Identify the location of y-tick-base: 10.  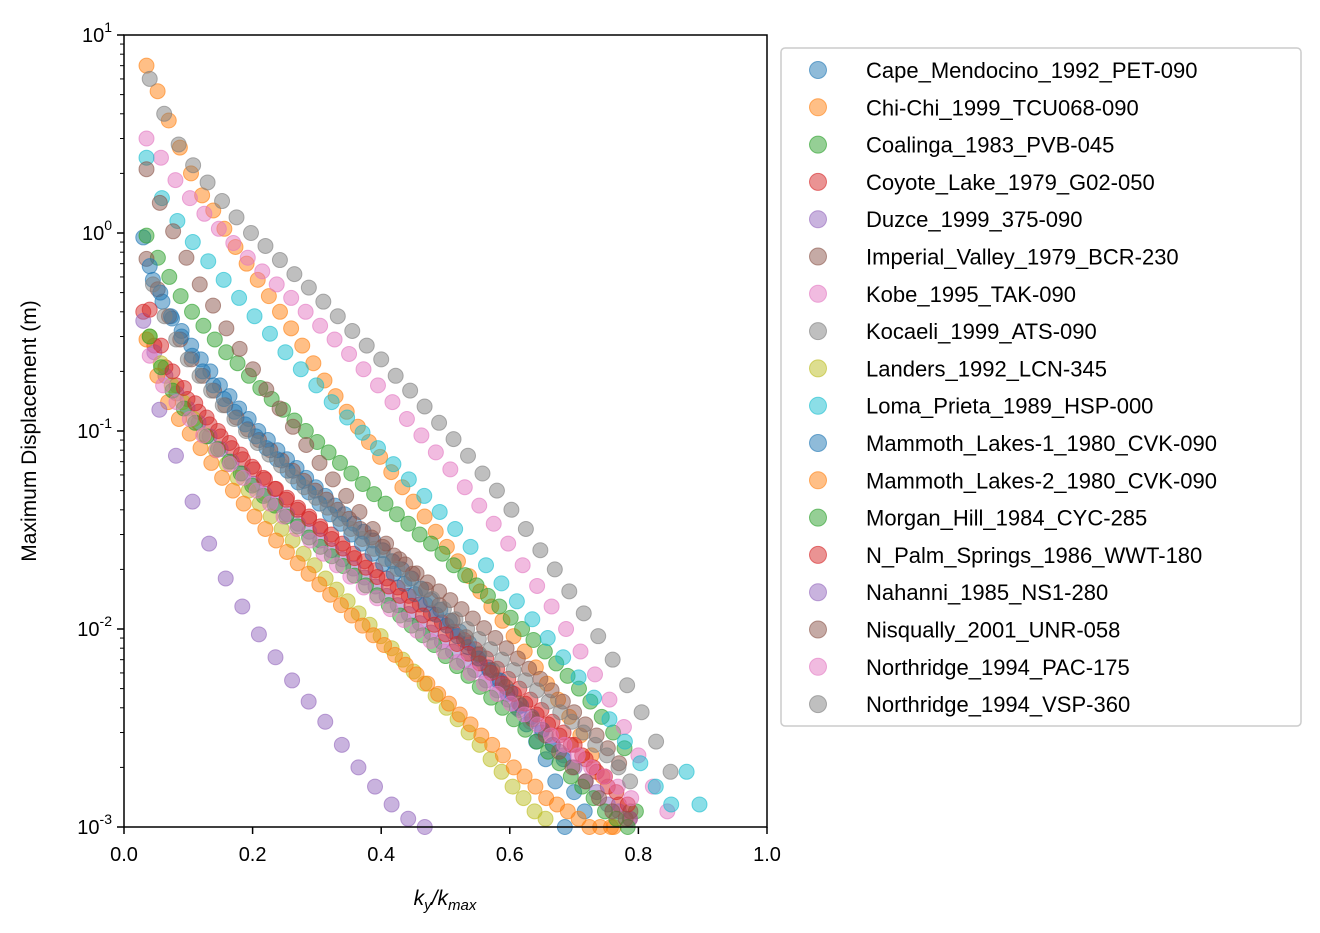
(88, 630).